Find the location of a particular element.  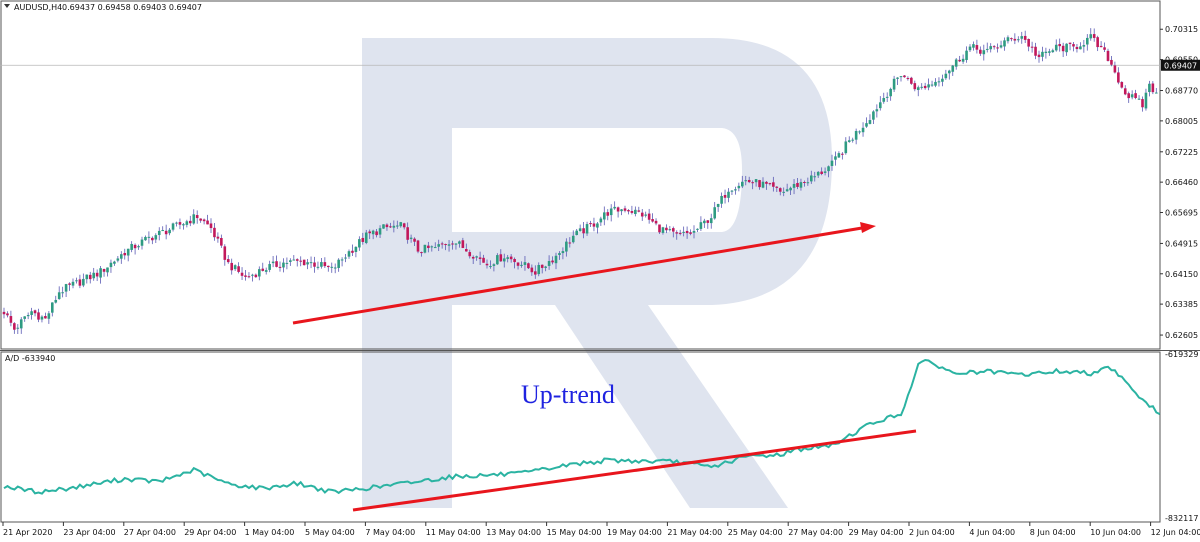

dropdown-triangle-icon is located at coordinates (7, 6).